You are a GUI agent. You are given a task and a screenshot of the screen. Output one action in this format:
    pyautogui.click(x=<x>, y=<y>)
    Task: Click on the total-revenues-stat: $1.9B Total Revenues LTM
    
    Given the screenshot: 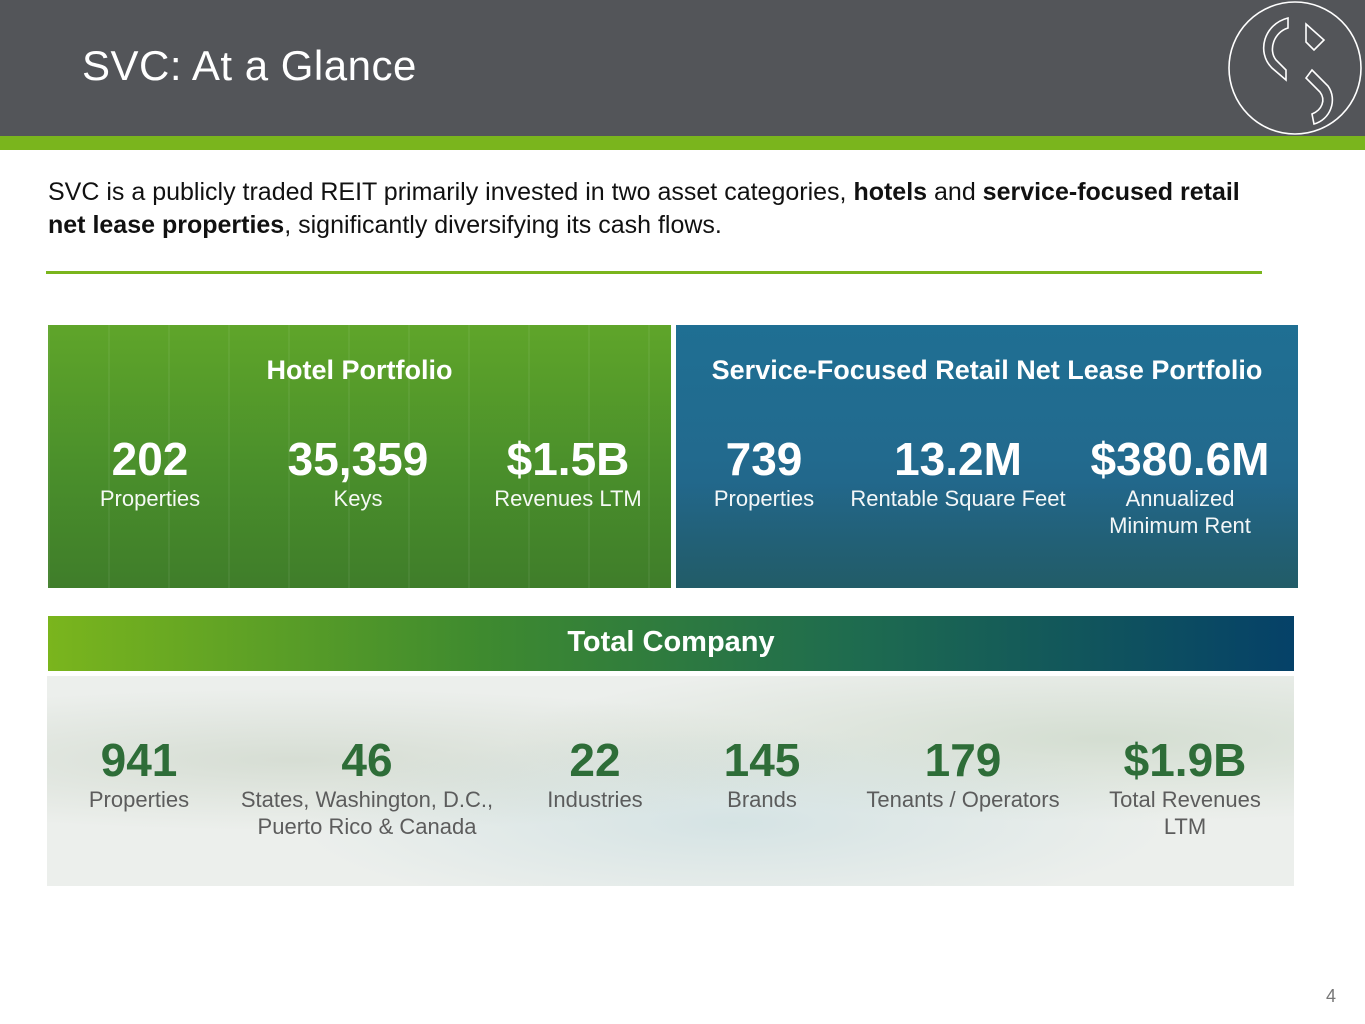 What is the action you would take?
    pyautogui.click(x=1185, y=787)
    